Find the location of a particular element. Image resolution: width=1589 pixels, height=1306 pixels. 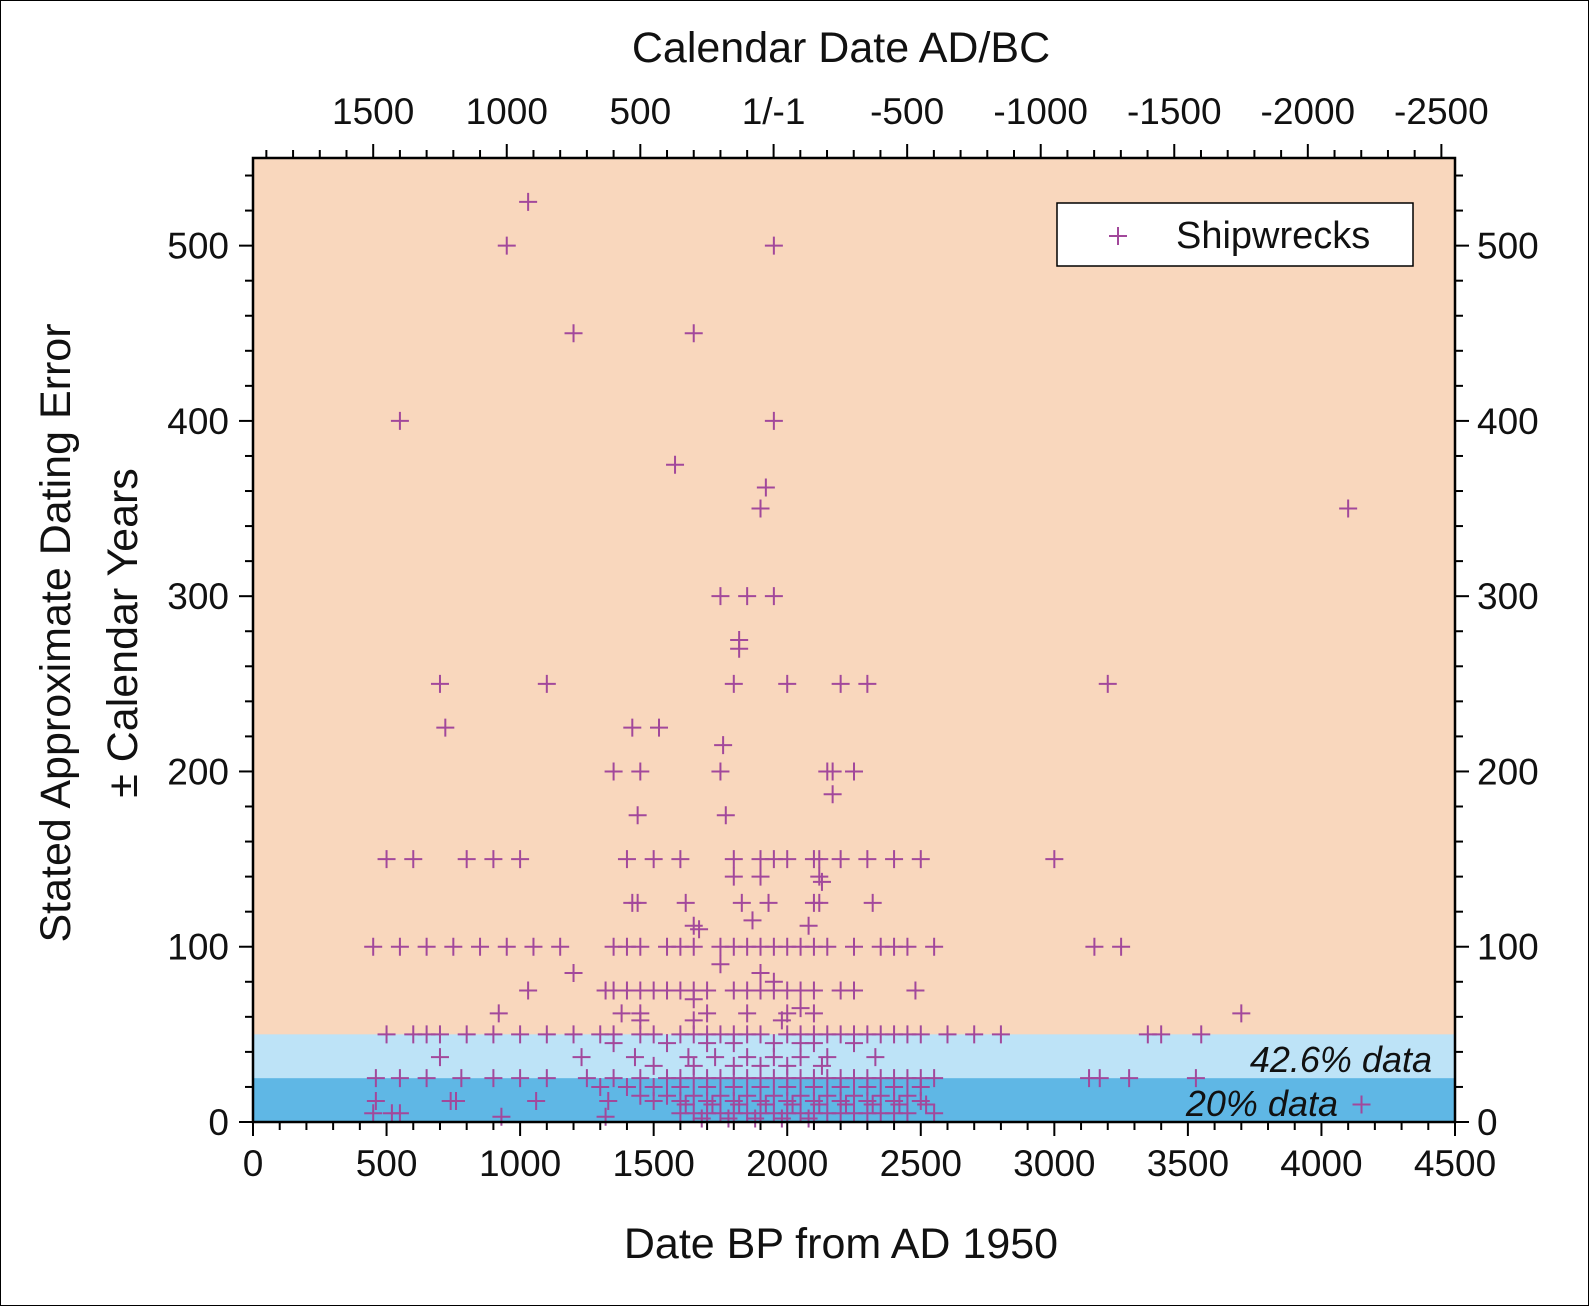

y-tick-label: 100 is located at coordinates (198, 947).